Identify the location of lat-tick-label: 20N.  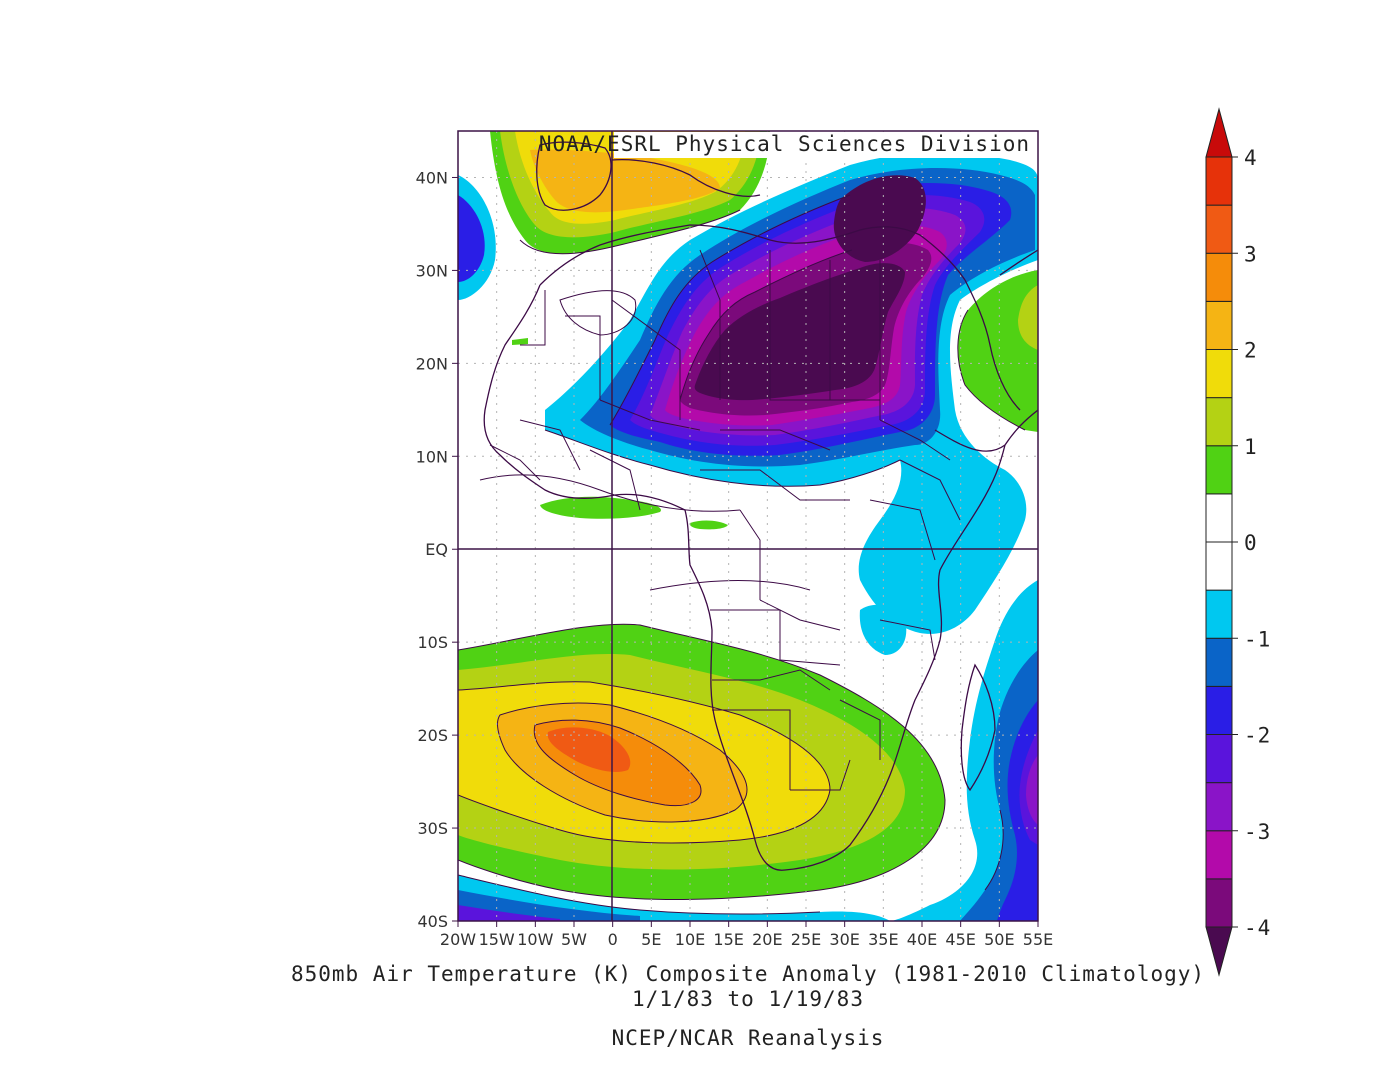
(432, 363).